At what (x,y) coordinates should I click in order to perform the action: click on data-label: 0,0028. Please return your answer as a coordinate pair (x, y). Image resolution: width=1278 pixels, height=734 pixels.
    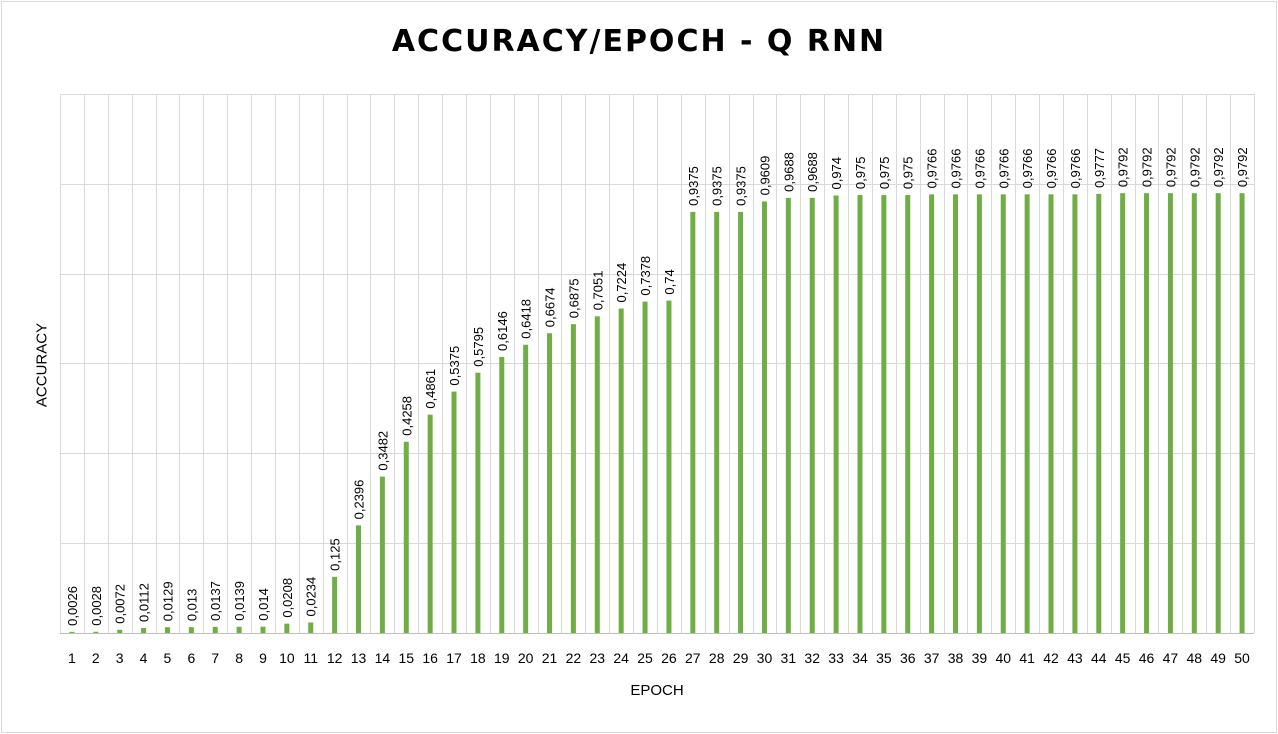
    Looking at the image, I should click on (96, 606).